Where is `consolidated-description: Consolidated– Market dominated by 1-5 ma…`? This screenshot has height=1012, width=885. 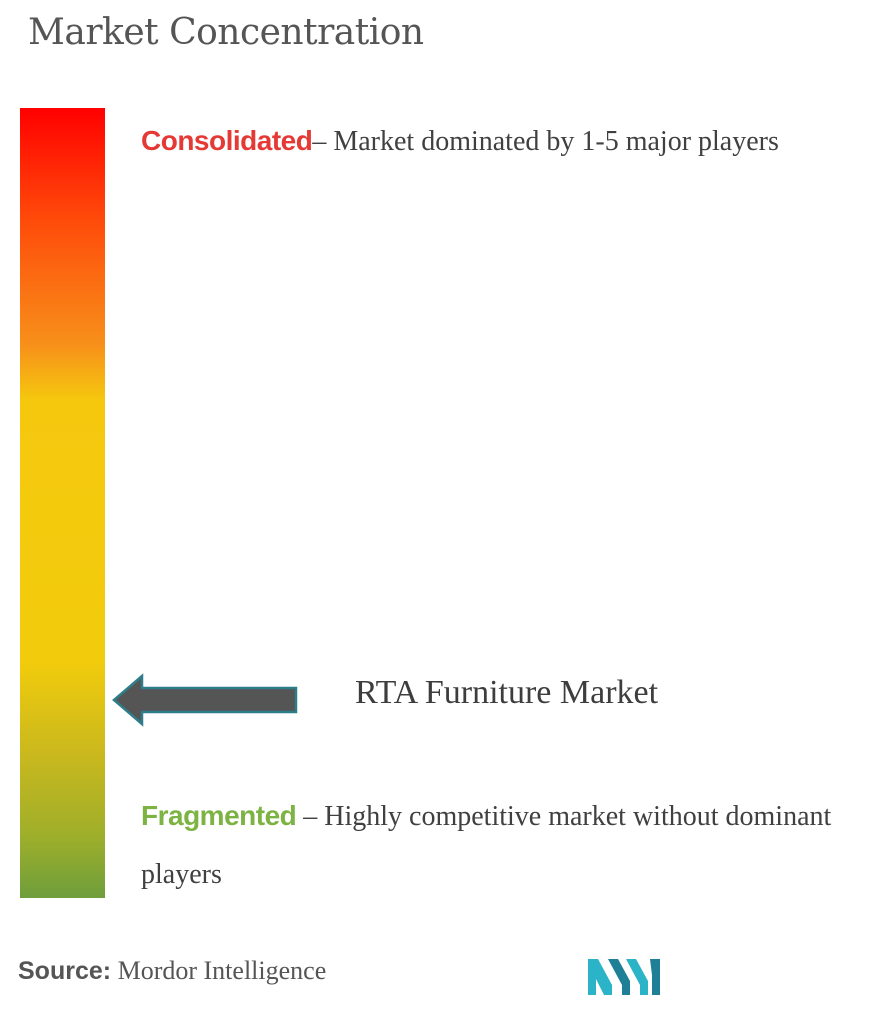 consolidated-description: Consolidated– Market dominated by 1-5 ma… is located at coordinates (481, 141).